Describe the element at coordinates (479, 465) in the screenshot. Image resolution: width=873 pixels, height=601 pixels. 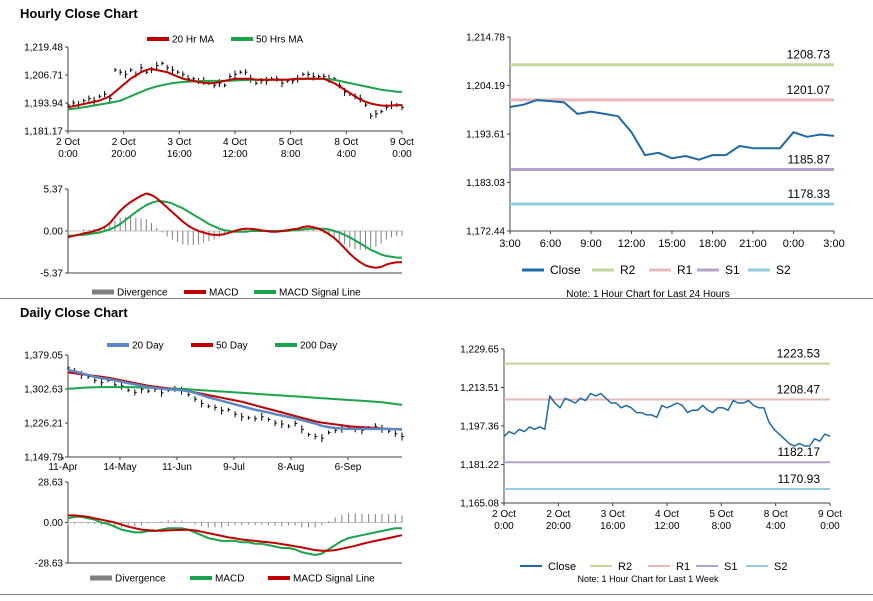
I see `daily-pivots-y-tick-label: 1,181.22` at that location.